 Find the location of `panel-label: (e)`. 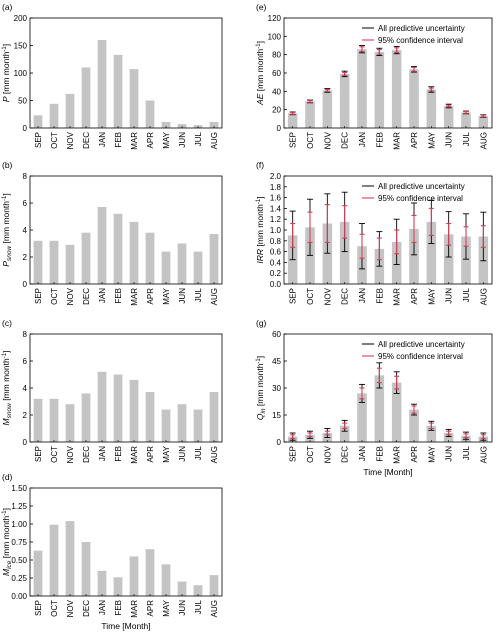

panel-label: (e) is located at coordinates (261, 7).